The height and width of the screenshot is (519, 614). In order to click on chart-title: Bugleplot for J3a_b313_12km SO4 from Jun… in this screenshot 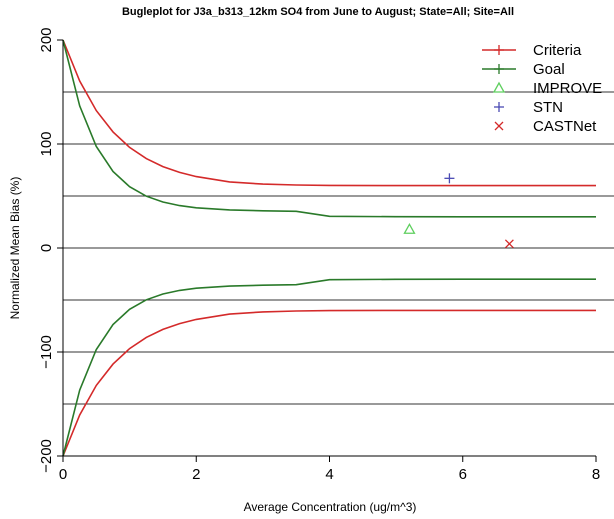, I will do `click(318, 12)`.